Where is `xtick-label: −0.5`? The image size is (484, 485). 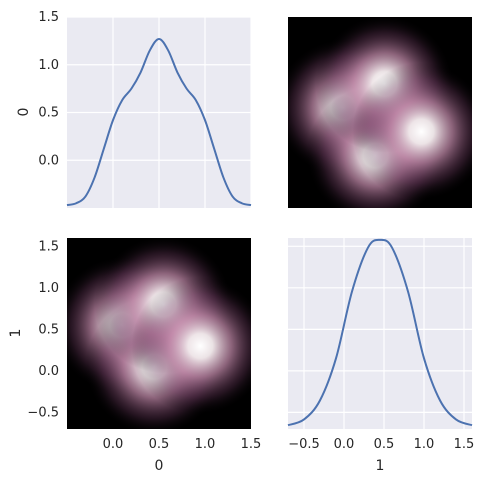 xtick-label: −0.5 is located at coordinates (304, 444).